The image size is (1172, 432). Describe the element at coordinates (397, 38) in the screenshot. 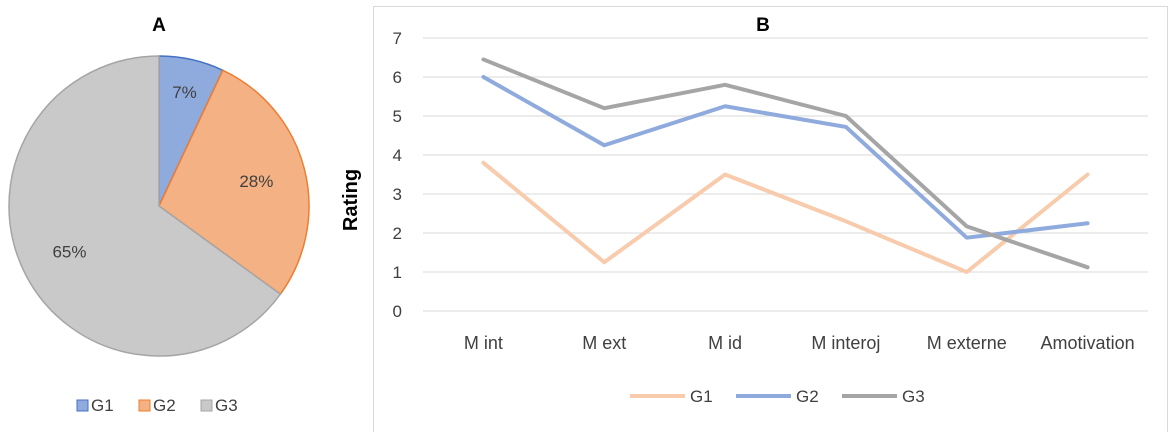

I see `y-tick-label: 7` at that location.